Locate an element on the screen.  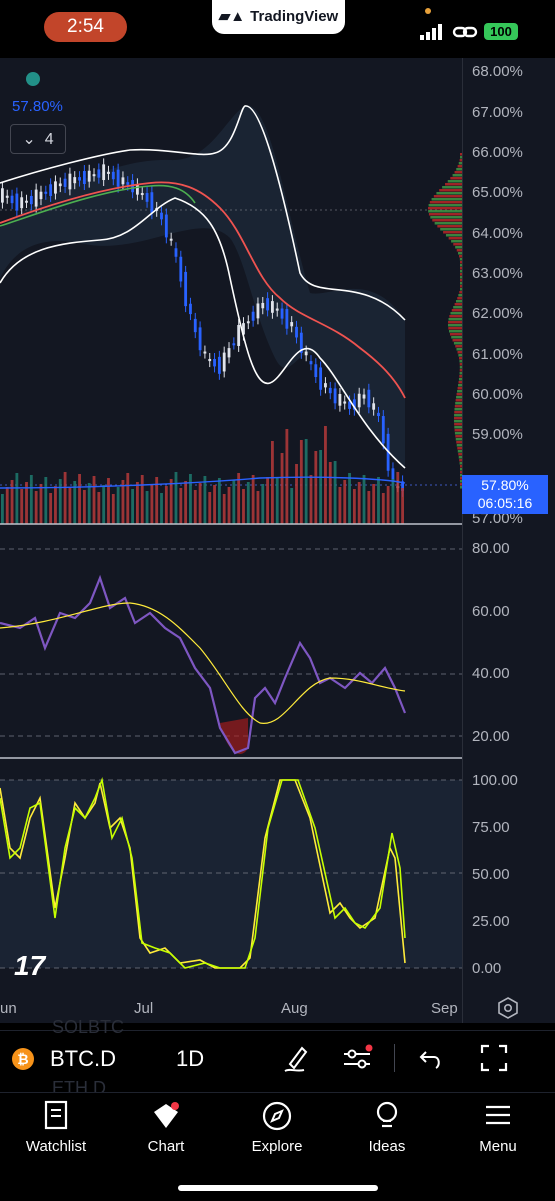
price-axis-label: 60.00% is located at coordinates (497, 394).